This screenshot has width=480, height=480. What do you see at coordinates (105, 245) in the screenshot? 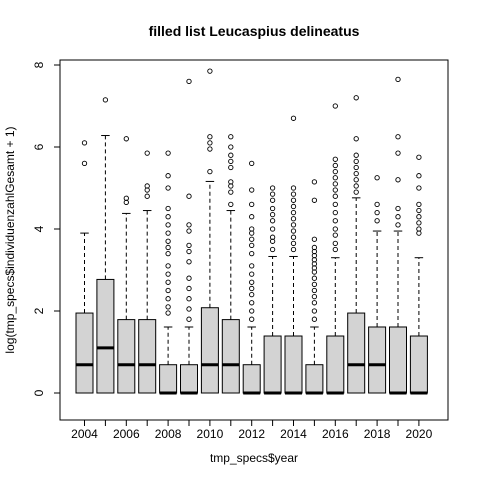
I see `box-2005` at bounding box center [105, 245].